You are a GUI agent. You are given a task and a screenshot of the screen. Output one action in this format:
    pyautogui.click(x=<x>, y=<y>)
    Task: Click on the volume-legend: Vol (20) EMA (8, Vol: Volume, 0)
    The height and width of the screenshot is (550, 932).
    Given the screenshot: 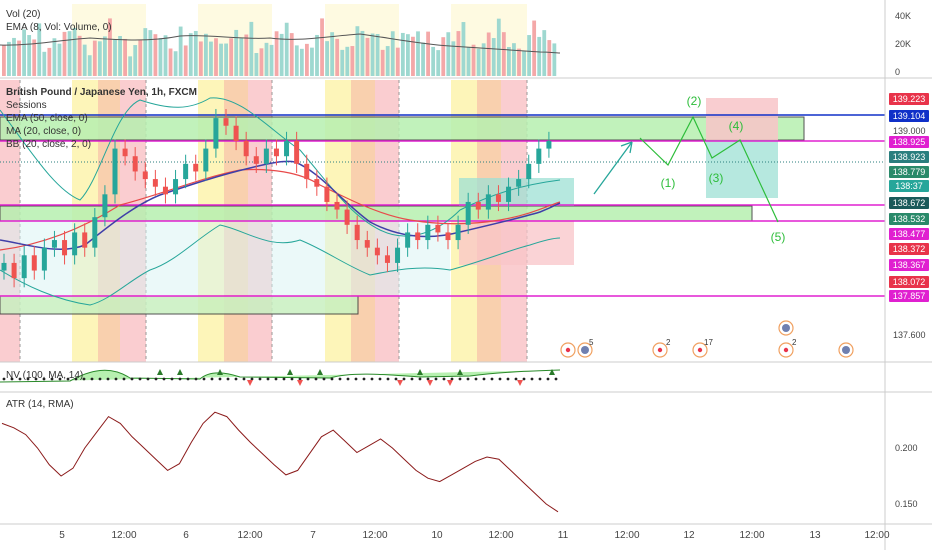 What is the action you would take?
    pyautogui.click(x=59, y=21)
    